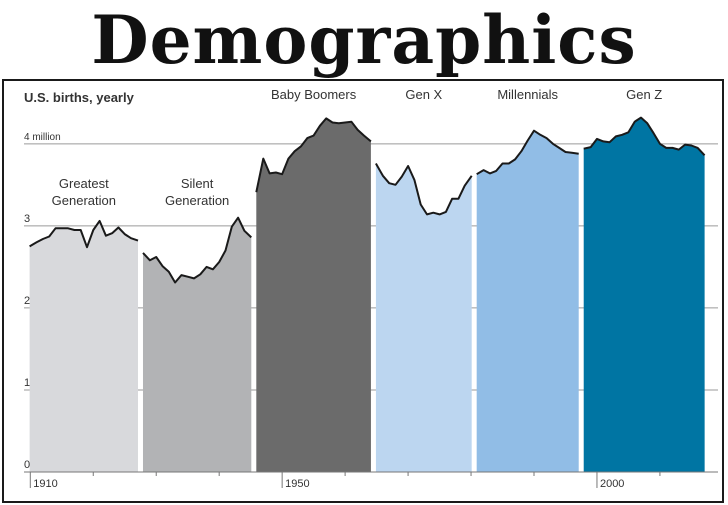  Describe the element at coordinates (27, 301) in the screenshot. I see `y-tick-label: 2` at that location.